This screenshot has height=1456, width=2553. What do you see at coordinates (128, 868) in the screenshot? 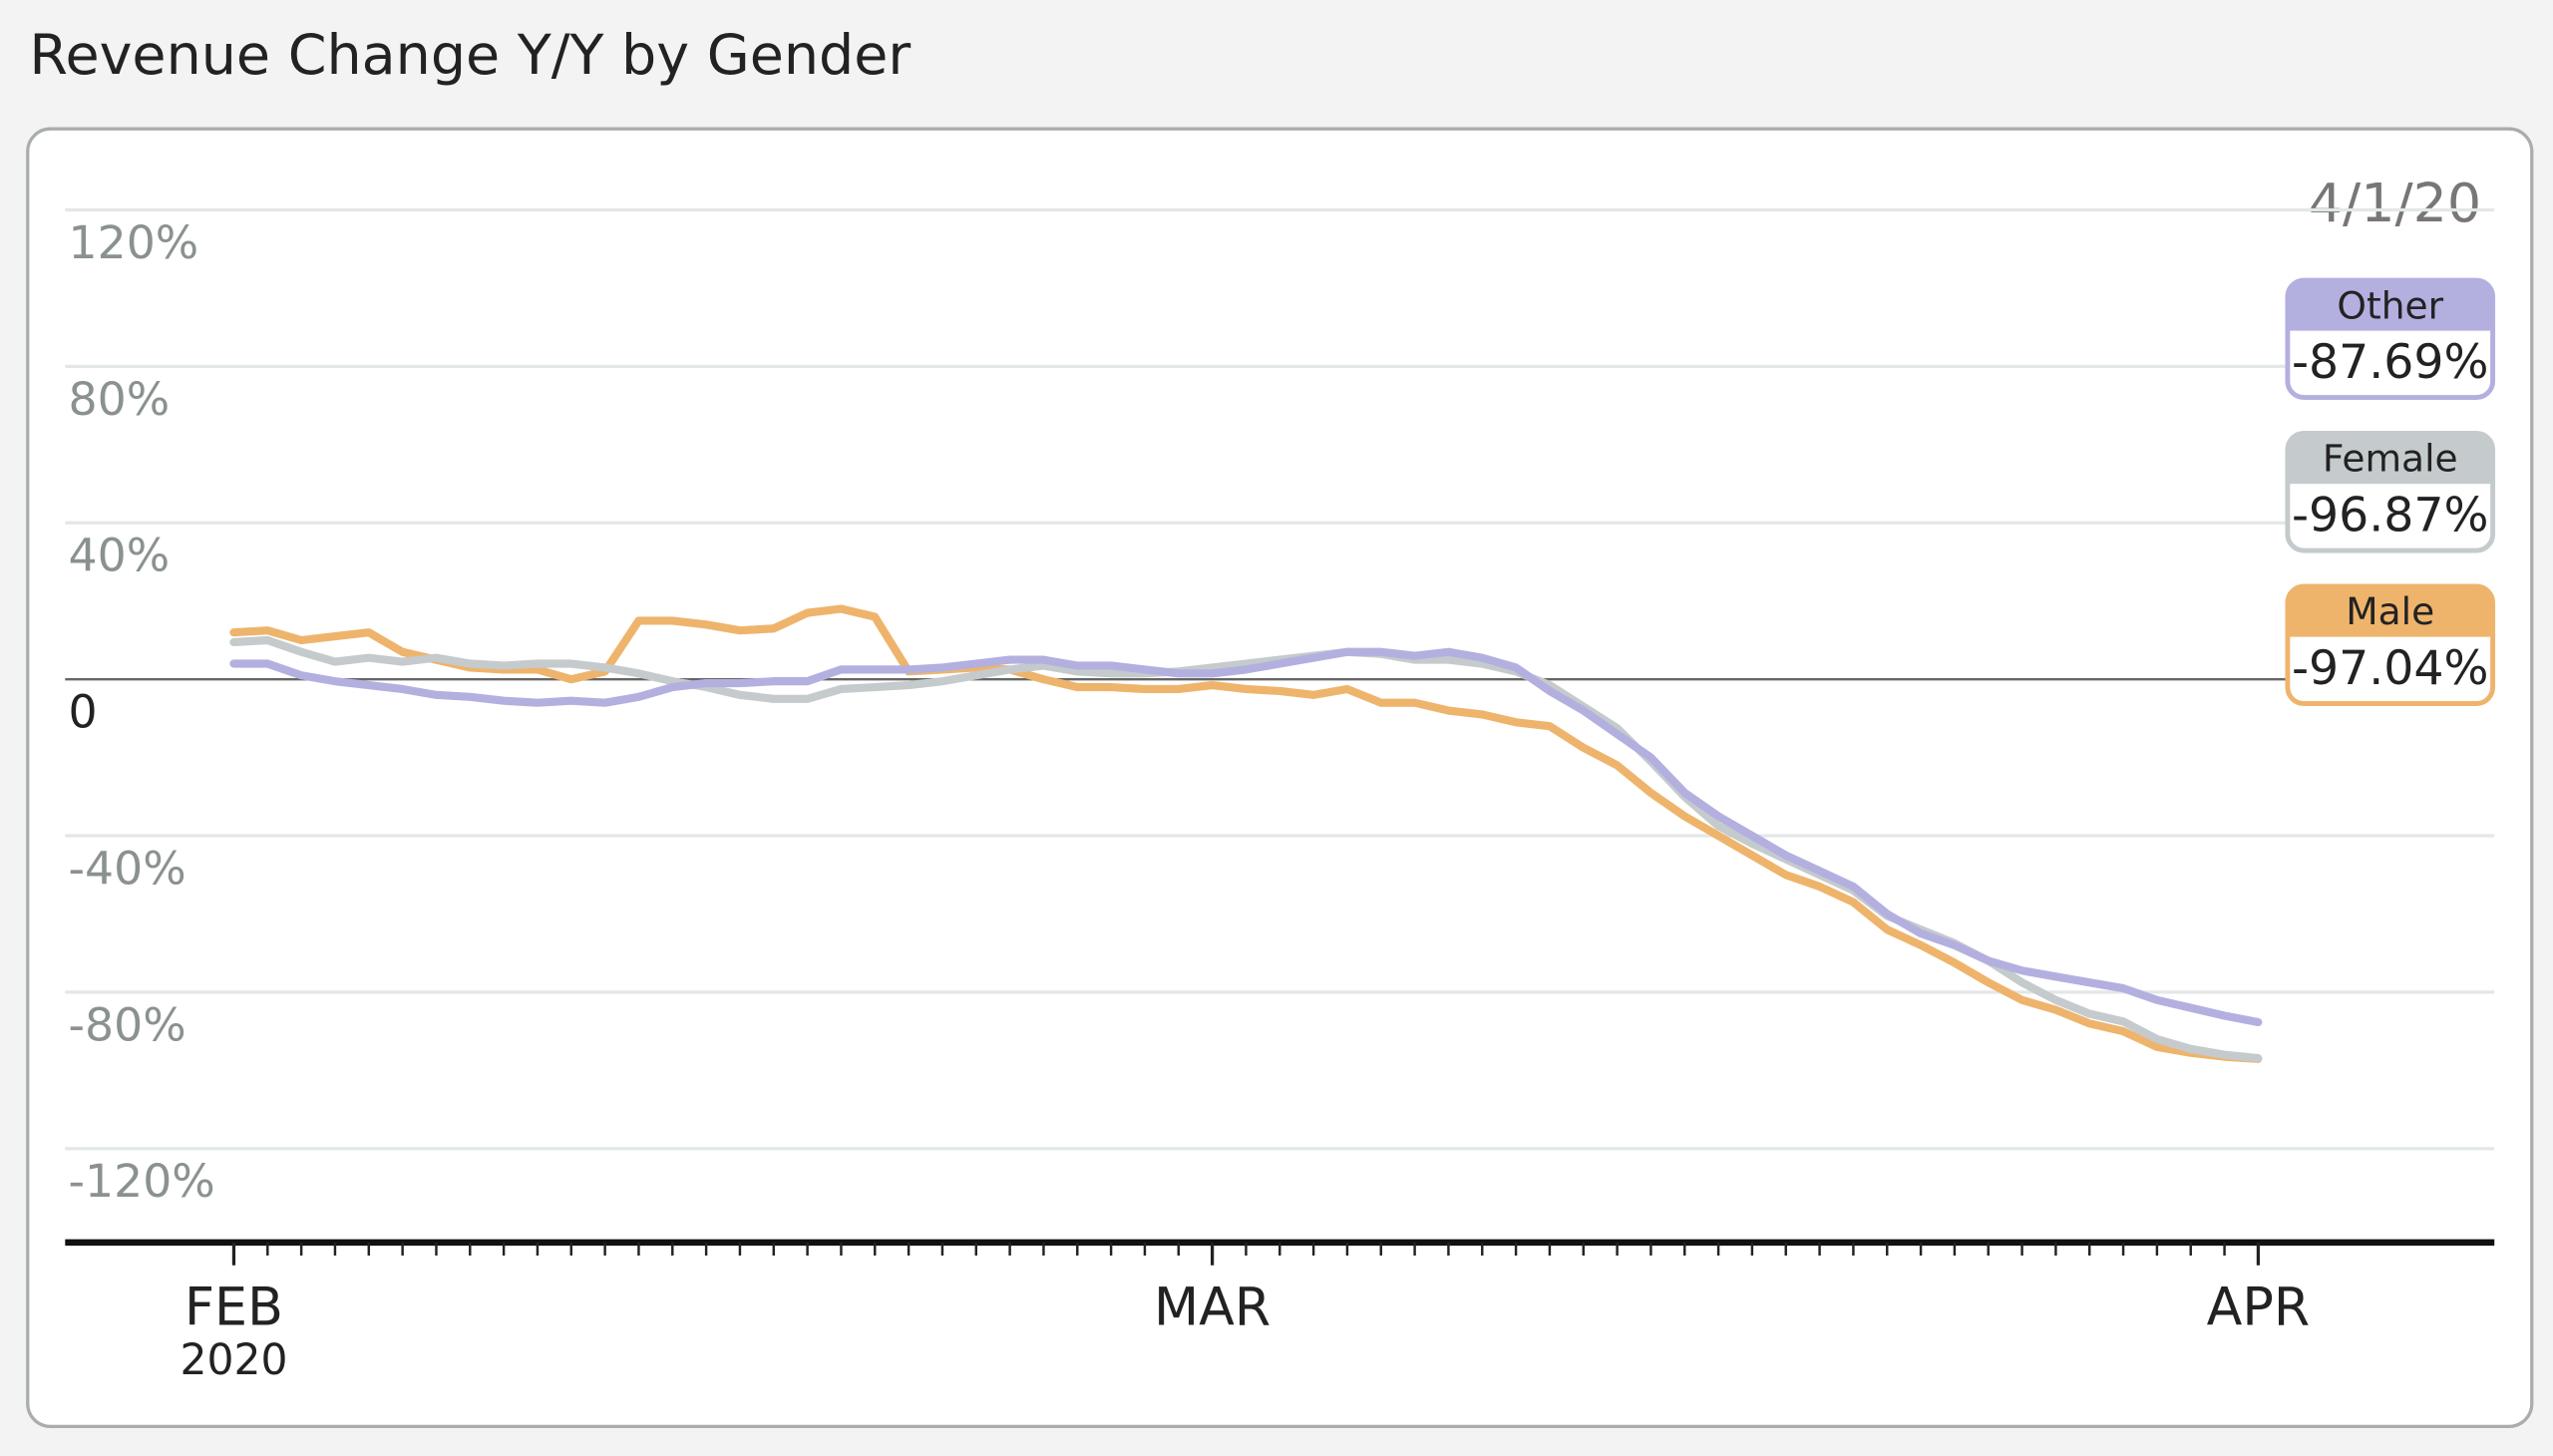
I see `y-tick-label: -40%` at bounding box center [128, 868].